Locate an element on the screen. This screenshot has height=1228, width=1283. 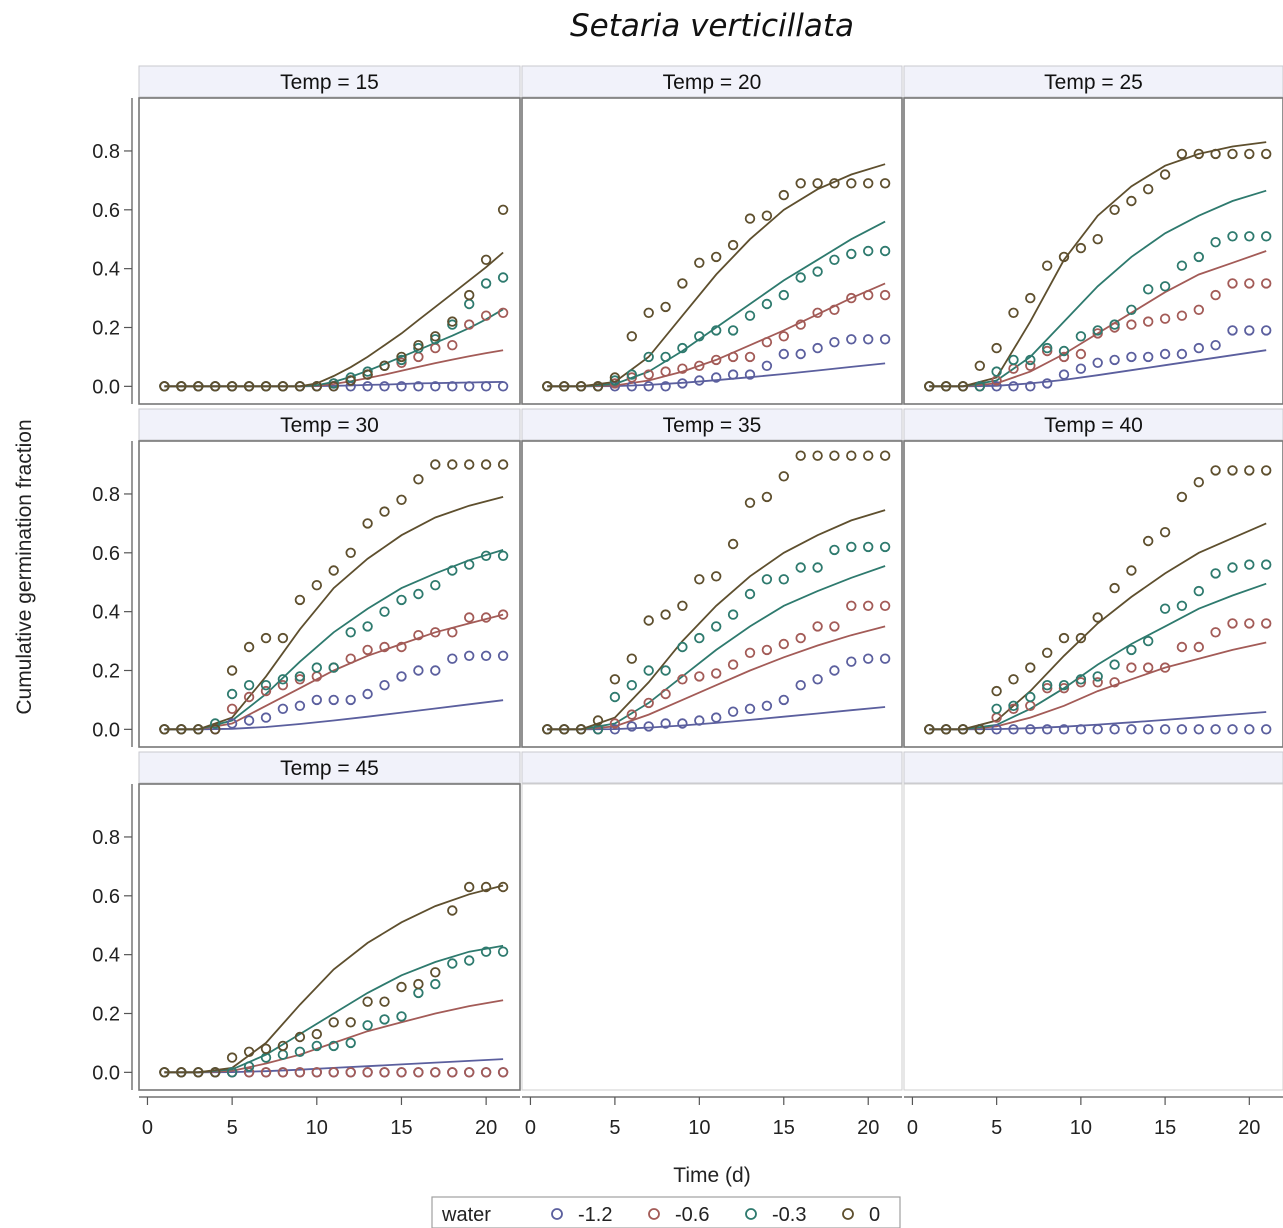
panel-temp-45: Temp = 45 is located at coordinates (329, 921).